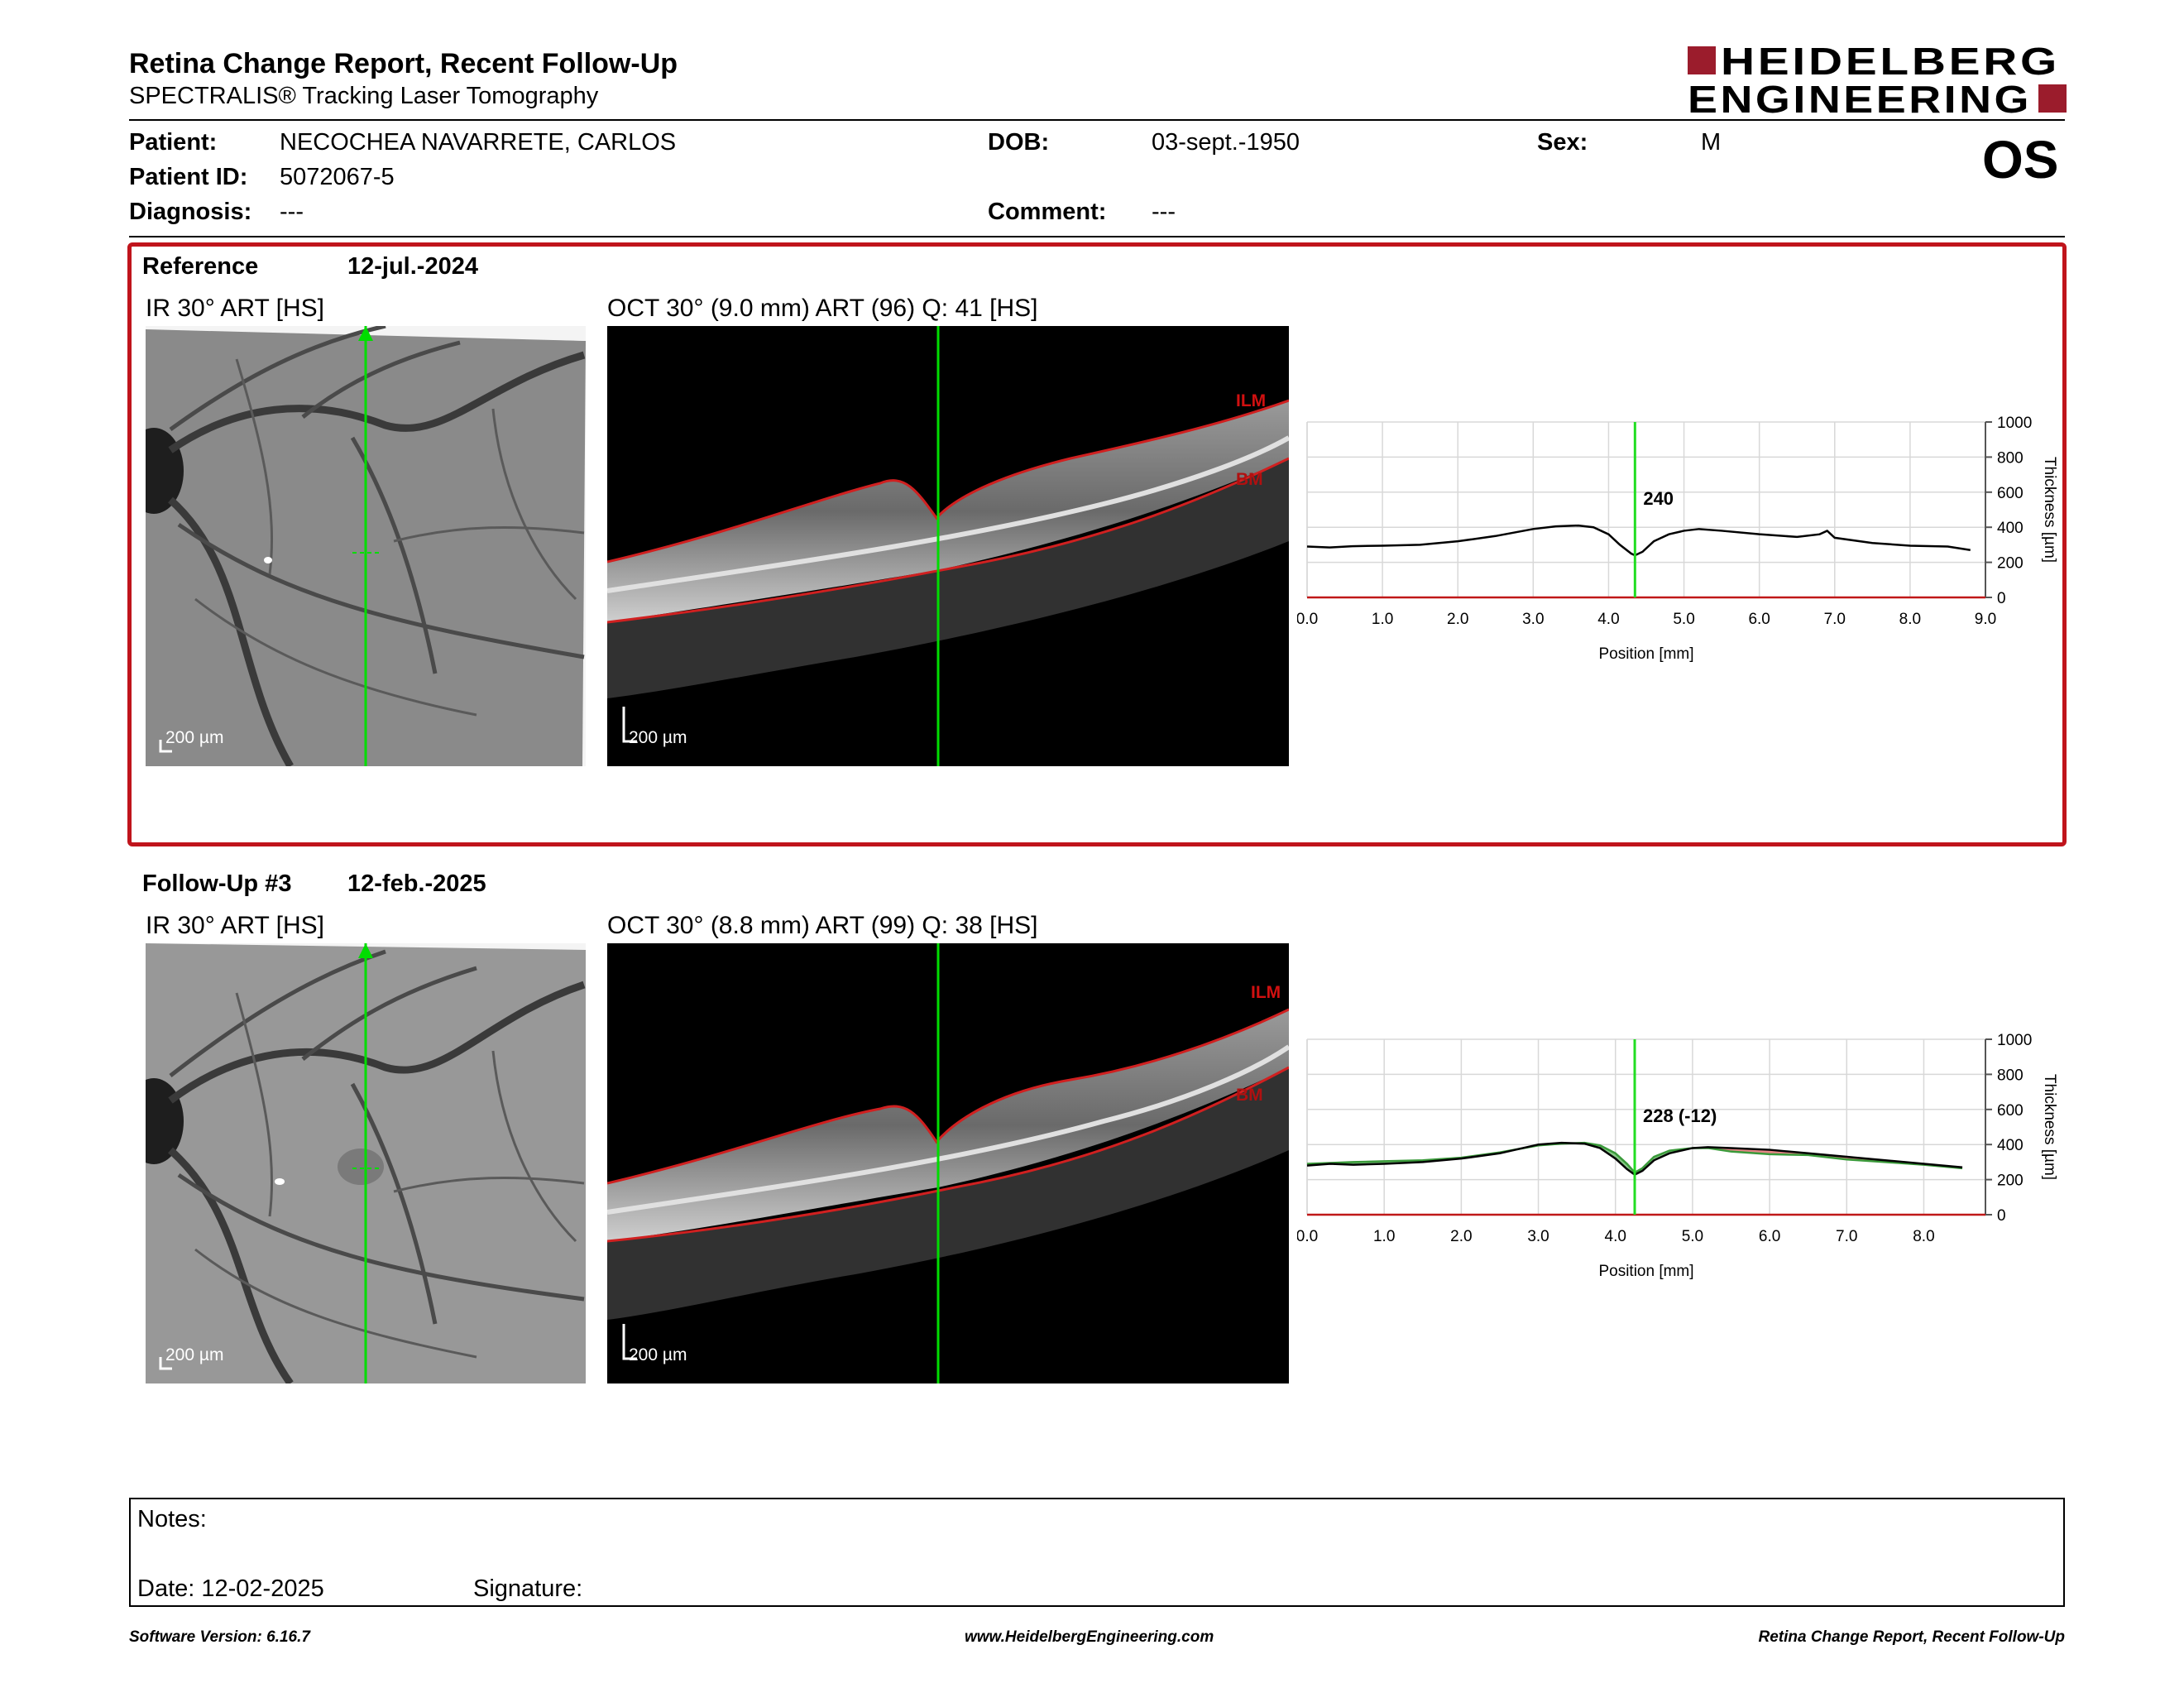  I want to click on reference-ir-caption: IR 30° ART [HS], so click(235, 308).